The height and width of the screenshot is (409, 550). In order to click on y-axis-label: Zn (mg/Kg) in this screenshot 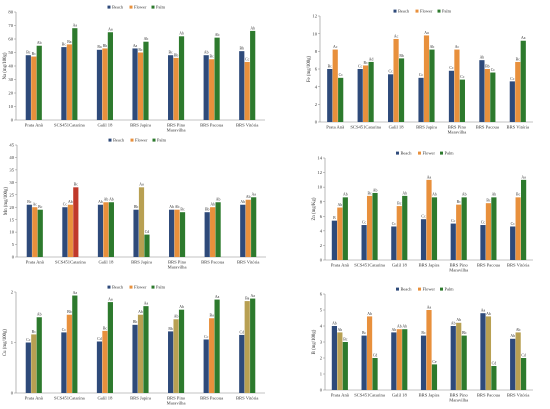, I will do `click(314, 208)`.